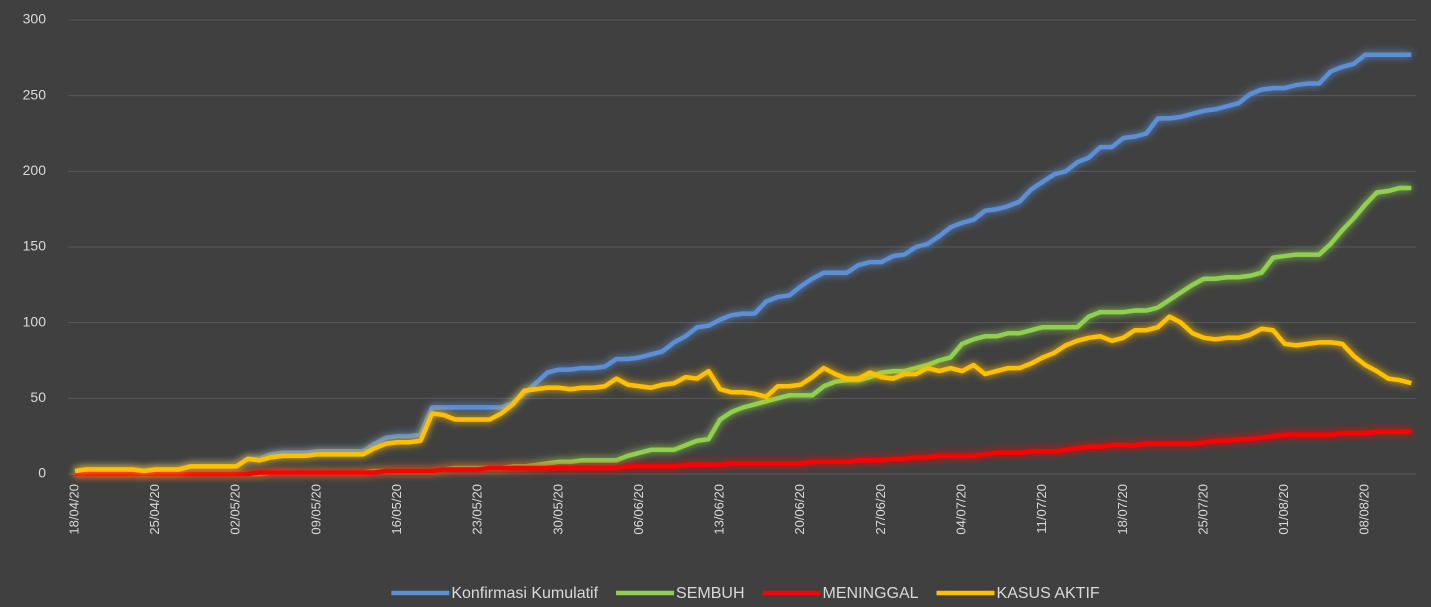  I want to click on x-tick-label: 08/08/20, so click(1364, 509).